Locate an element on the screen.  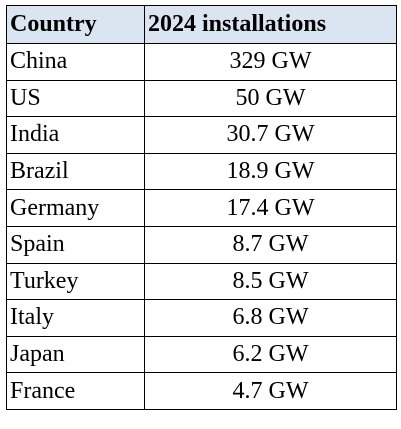
header-row: Country 2024 installations is located at coordinates (201, 24).